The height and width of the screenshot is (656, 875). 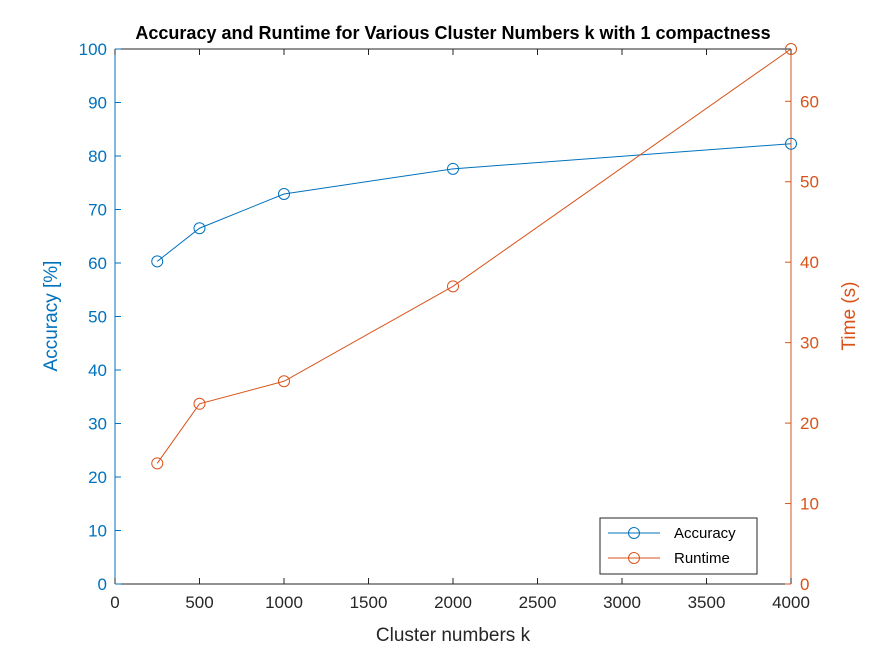 What do you see at coordinates (809, 423) in the screenshot?
I see `y-right-tick-label: 20` at bounding box center [809, 423].